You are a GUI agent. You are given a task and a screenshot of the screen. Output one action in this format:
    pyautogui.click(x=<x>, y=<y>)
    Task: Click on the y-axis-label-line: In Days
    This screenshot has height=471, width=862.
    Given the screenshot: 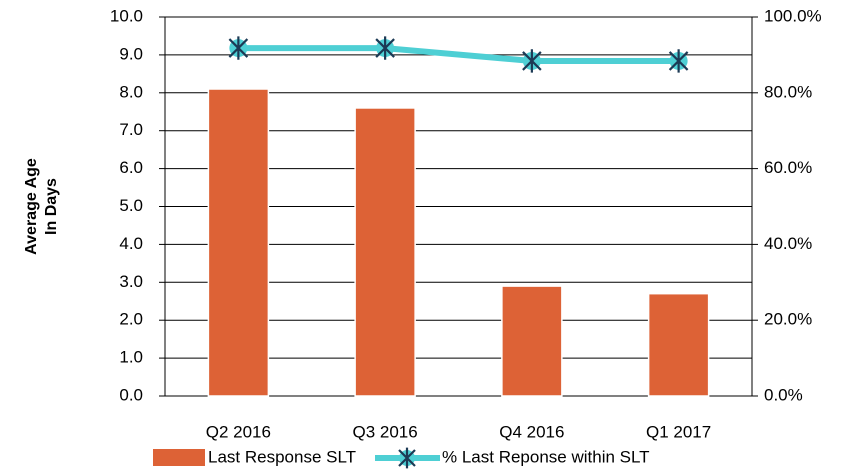 What is the action you would take?
    pyautogui.click(x=51, y=206)
    